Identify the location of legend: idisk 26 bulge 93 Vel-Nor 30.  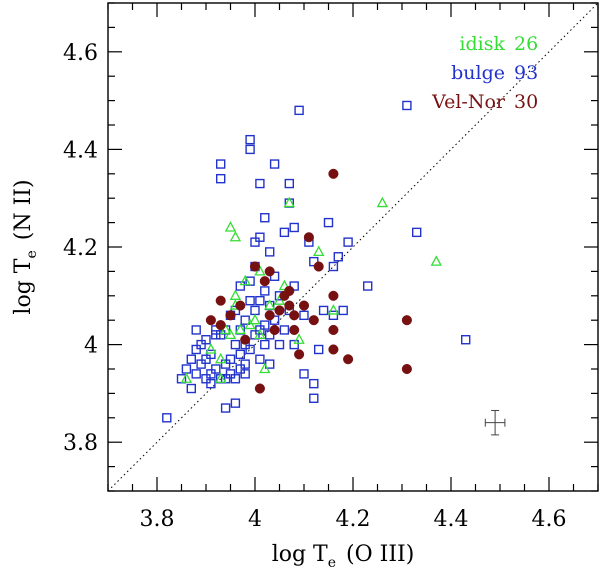
(484, 73).